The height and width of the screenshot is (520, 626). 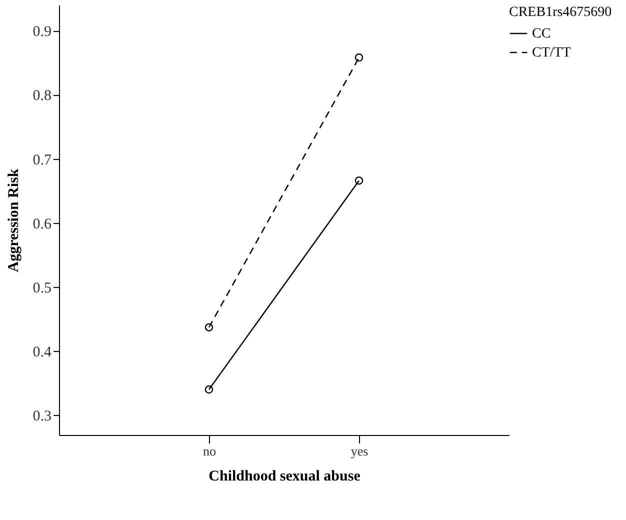 I want to click on y-tick-label: 0.5, so click(x=42, y=288).